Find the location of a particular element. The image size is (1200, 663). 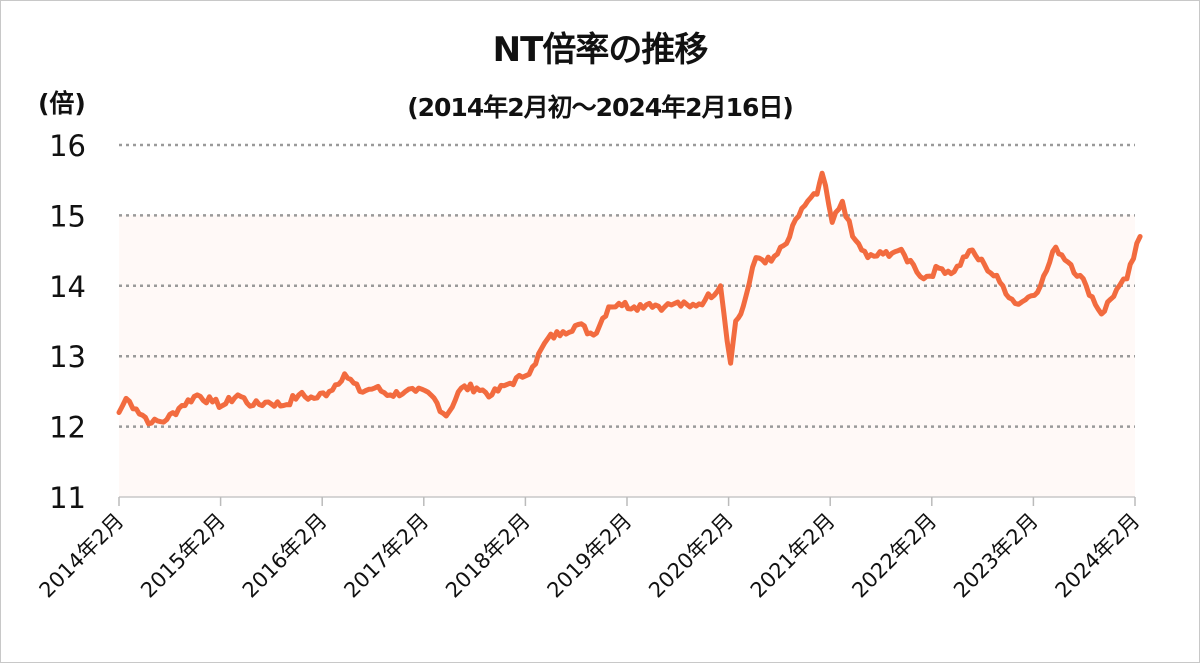

x-tick-label: 2016年2月 is located at coordinates (285, 556).